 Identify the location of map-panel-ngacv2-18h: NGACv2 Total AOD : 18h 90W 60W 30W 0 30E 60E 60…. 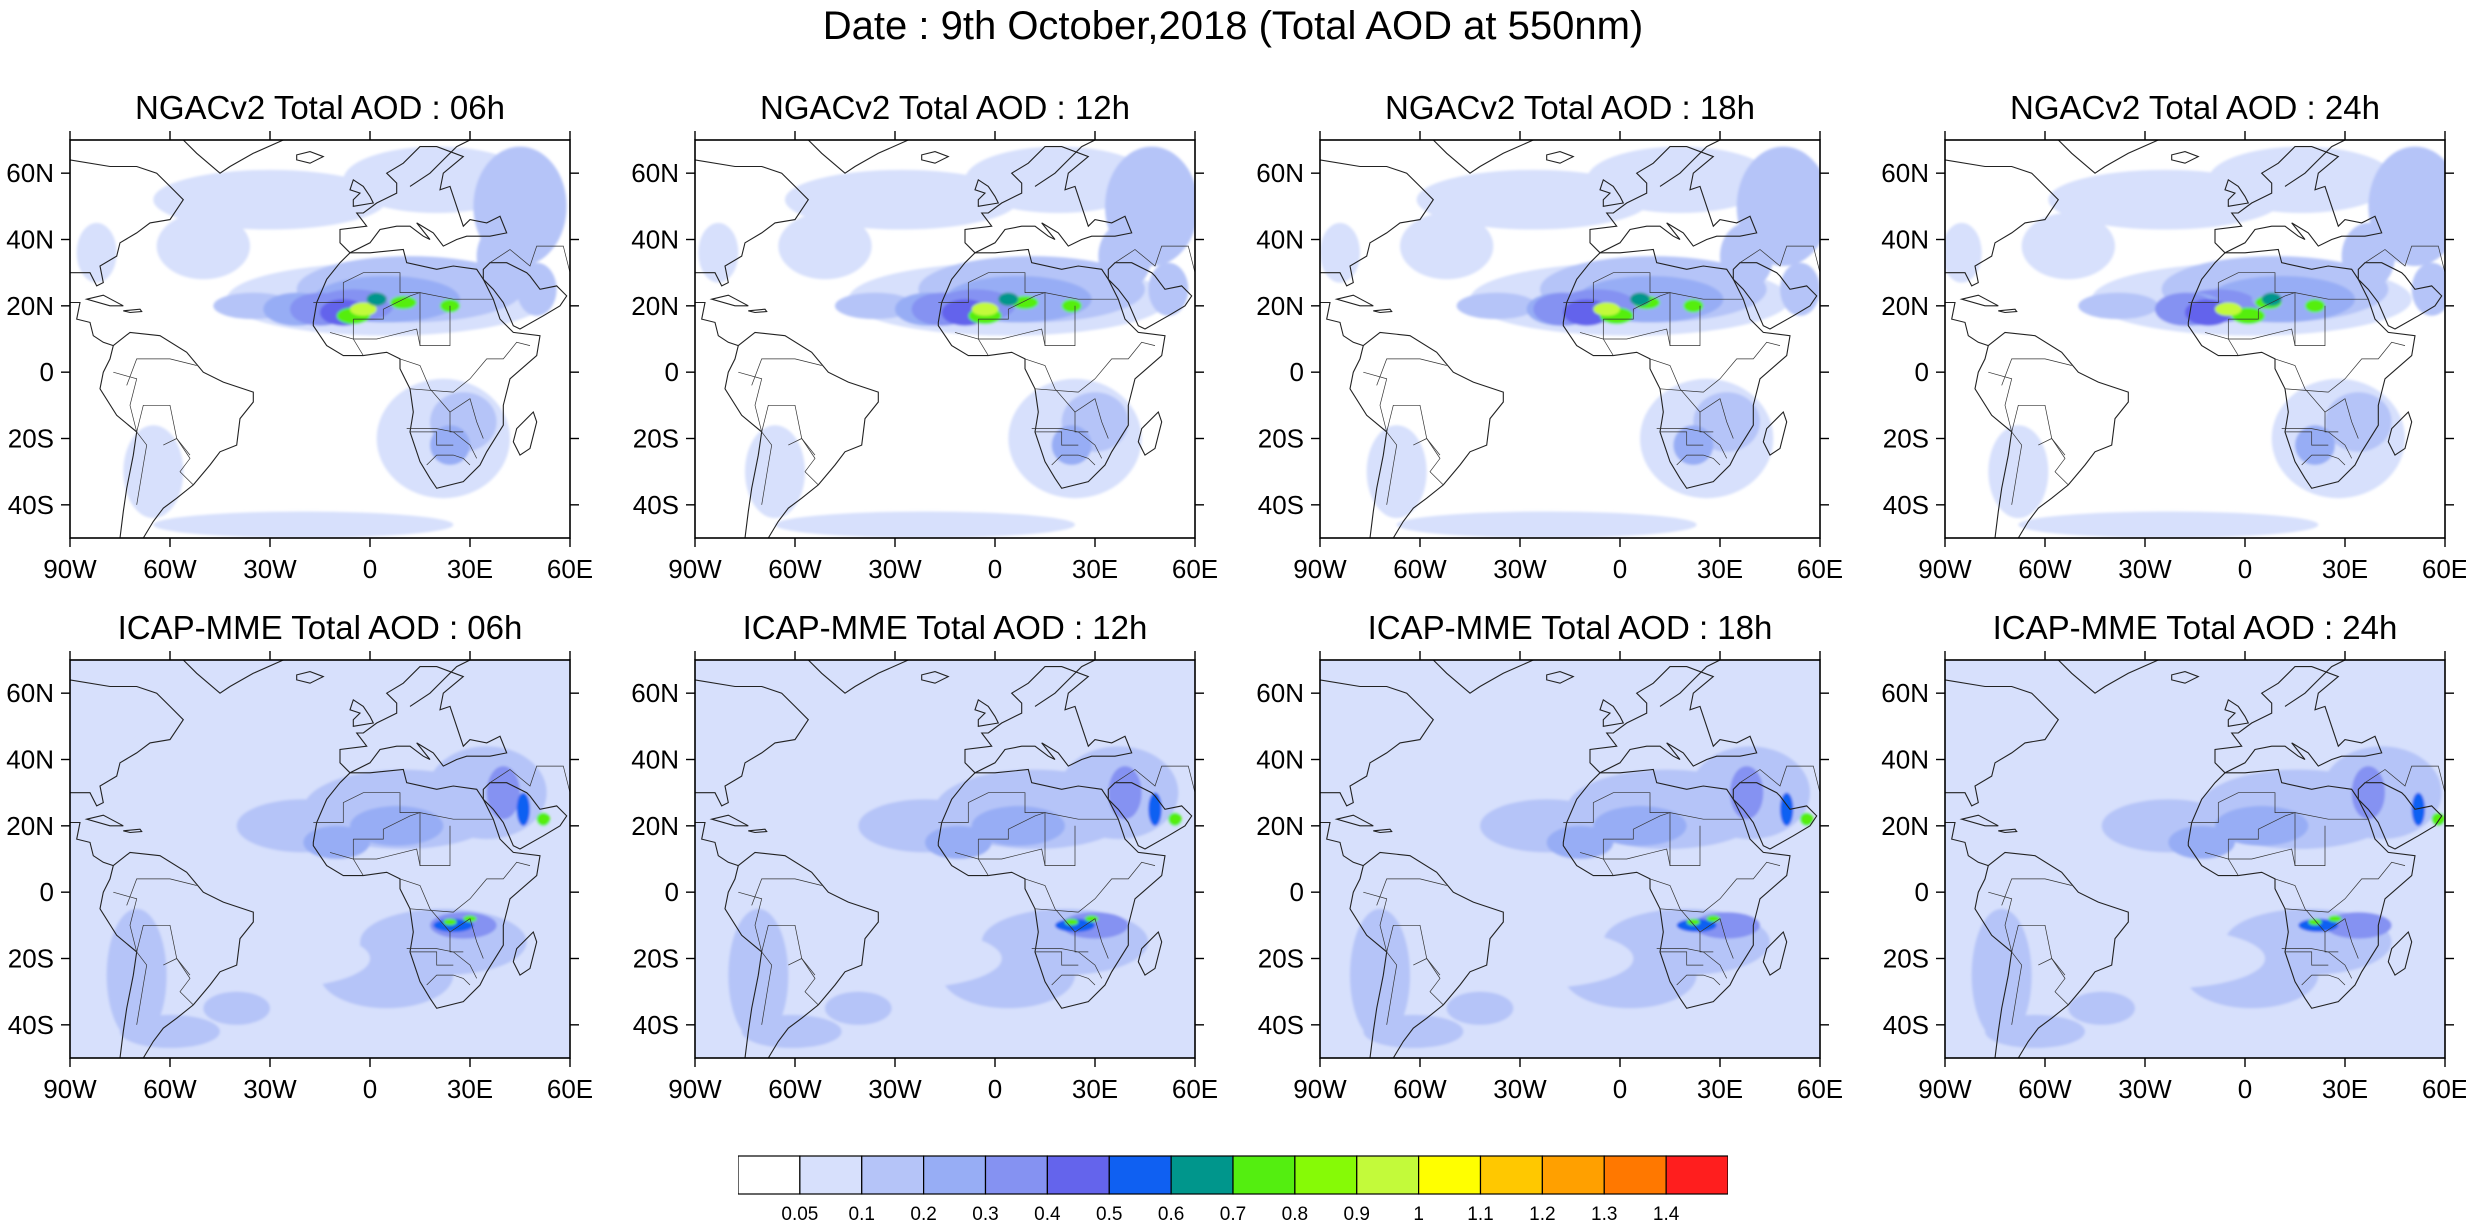
(1549, 336).